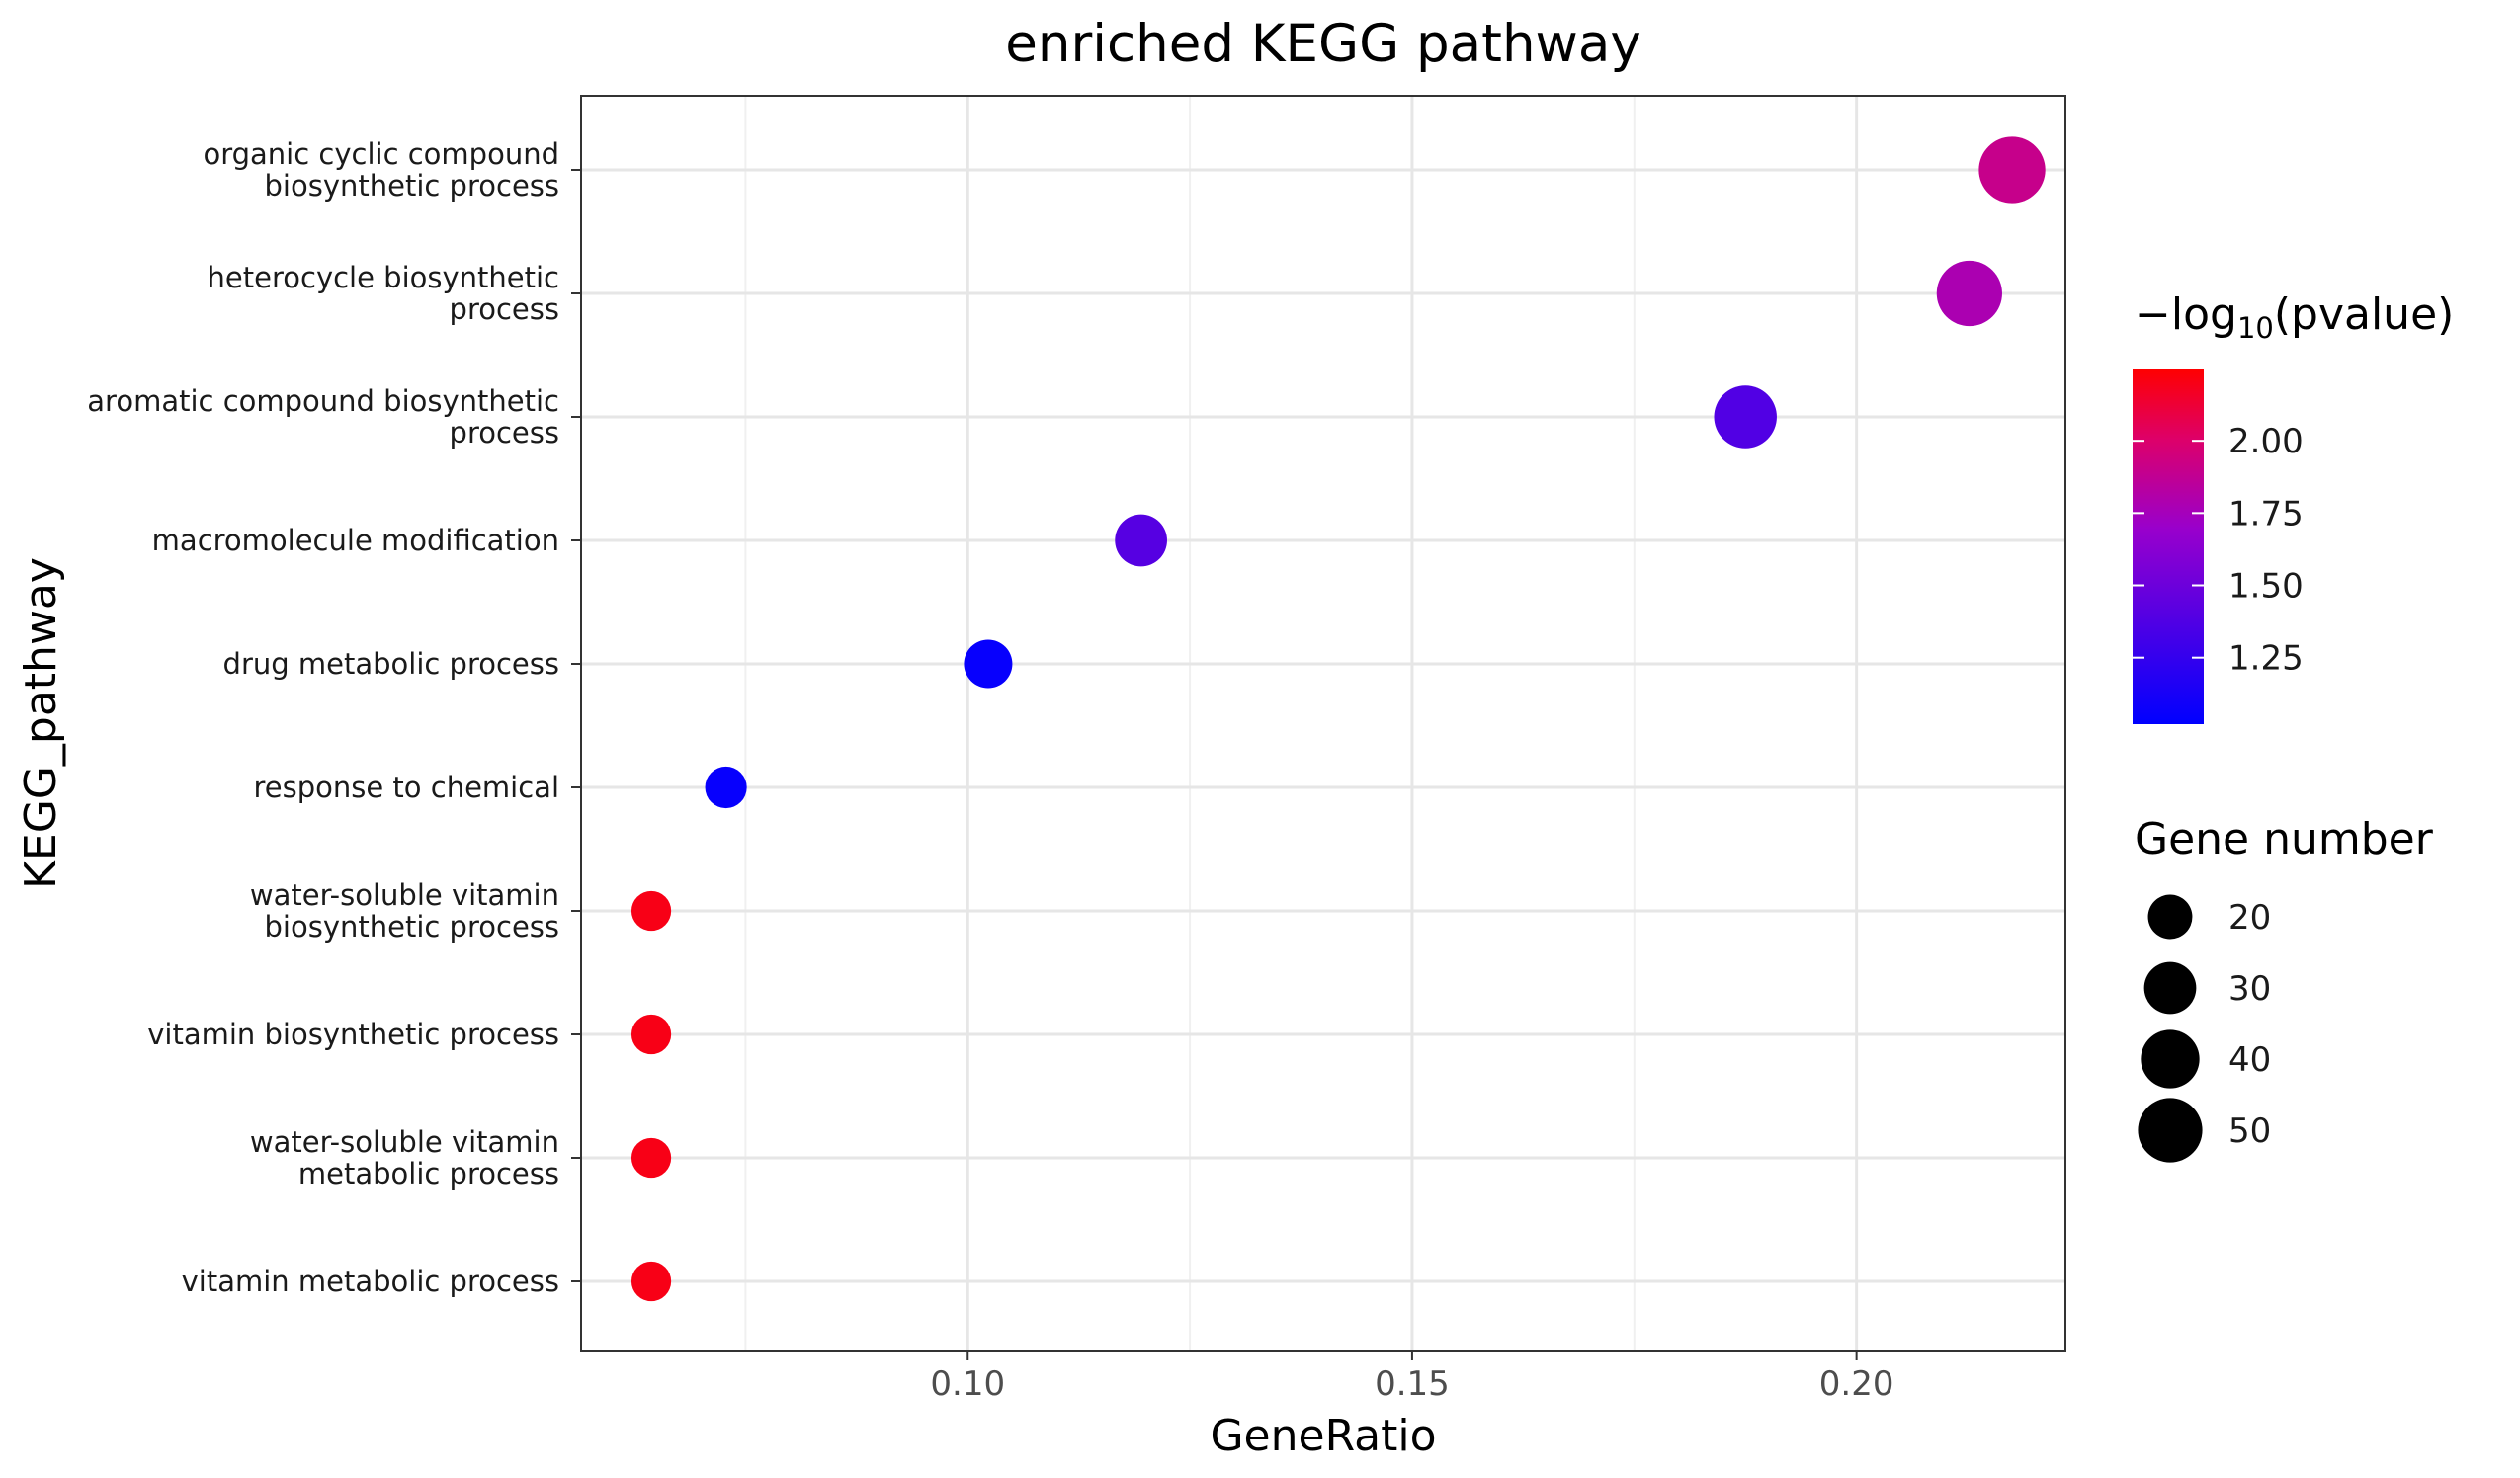 This screenshot has width=2520, height=1478. I want to click on color-legend-title-subscript: 10, so click(2255, 328).